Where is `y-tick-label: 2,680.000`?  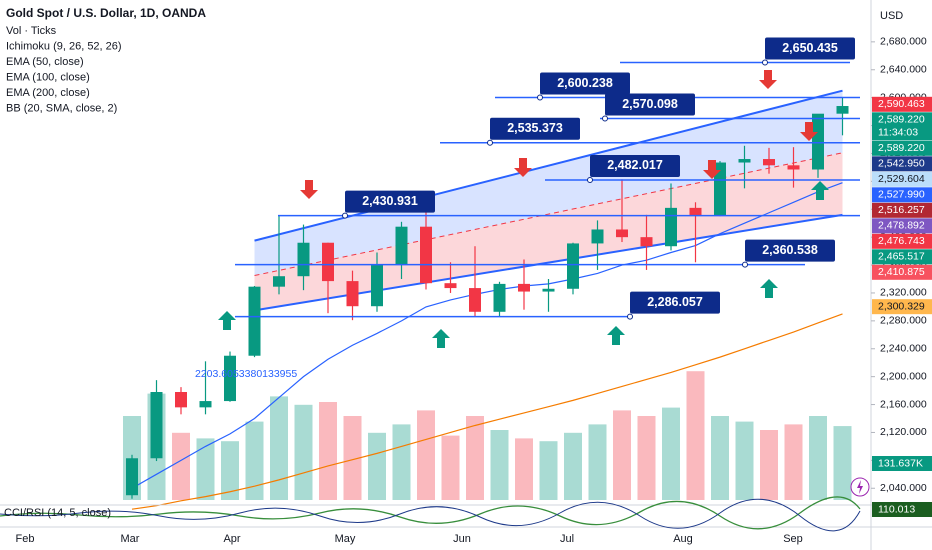 y-tick-label: 2,680.000 is located at coordinates (903, 42).